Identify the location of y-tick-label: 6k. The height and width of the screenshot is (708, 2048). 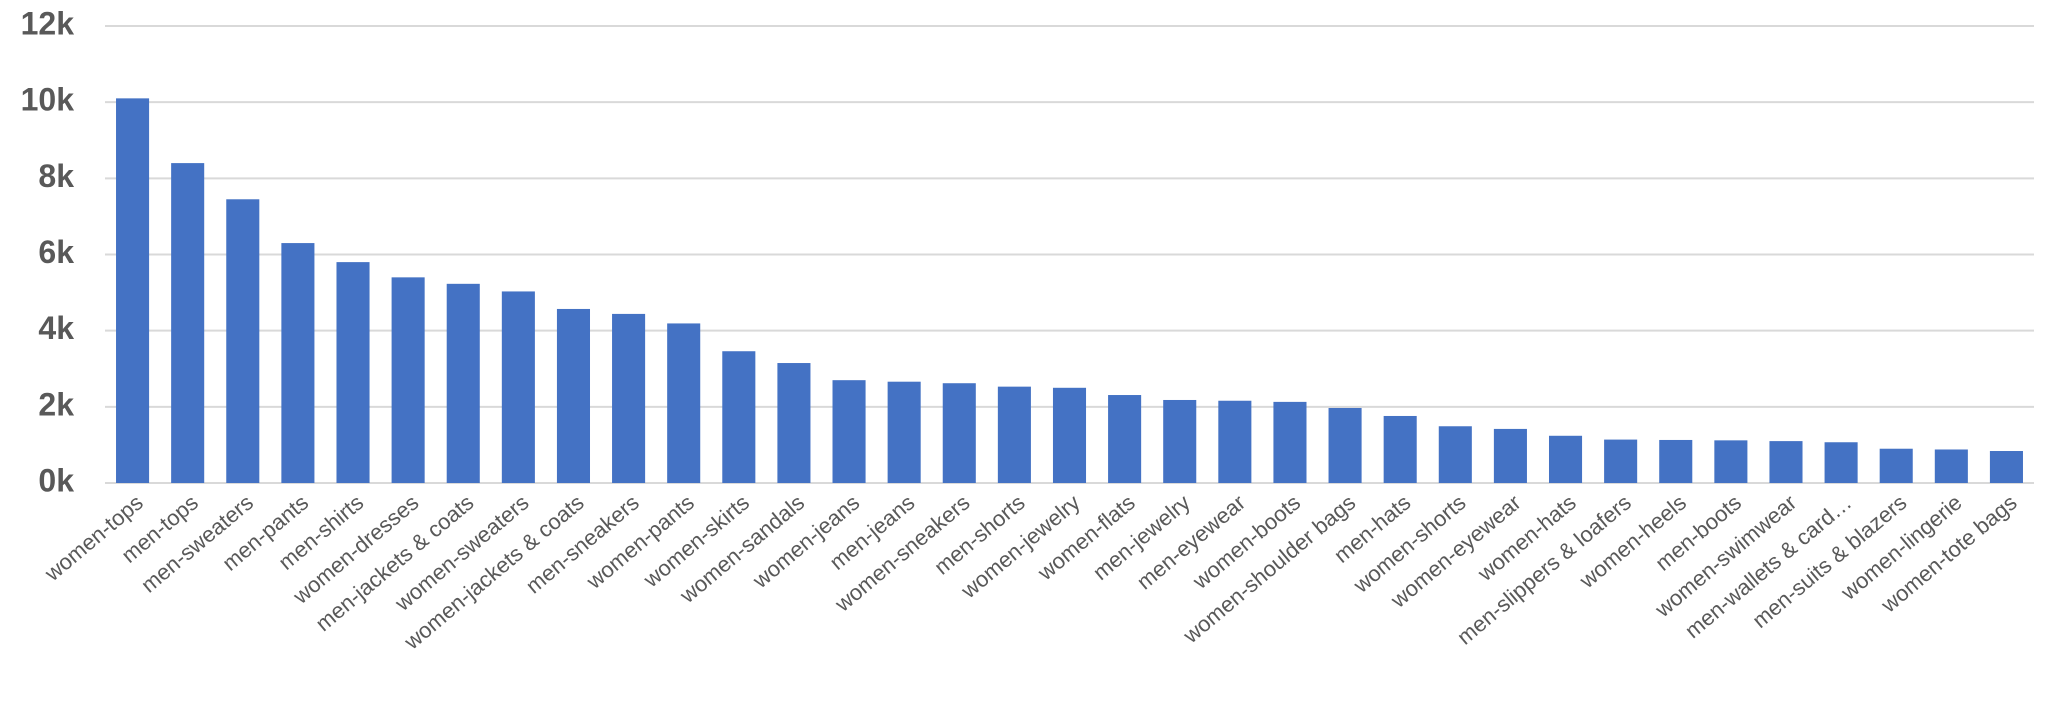
(56, 252).